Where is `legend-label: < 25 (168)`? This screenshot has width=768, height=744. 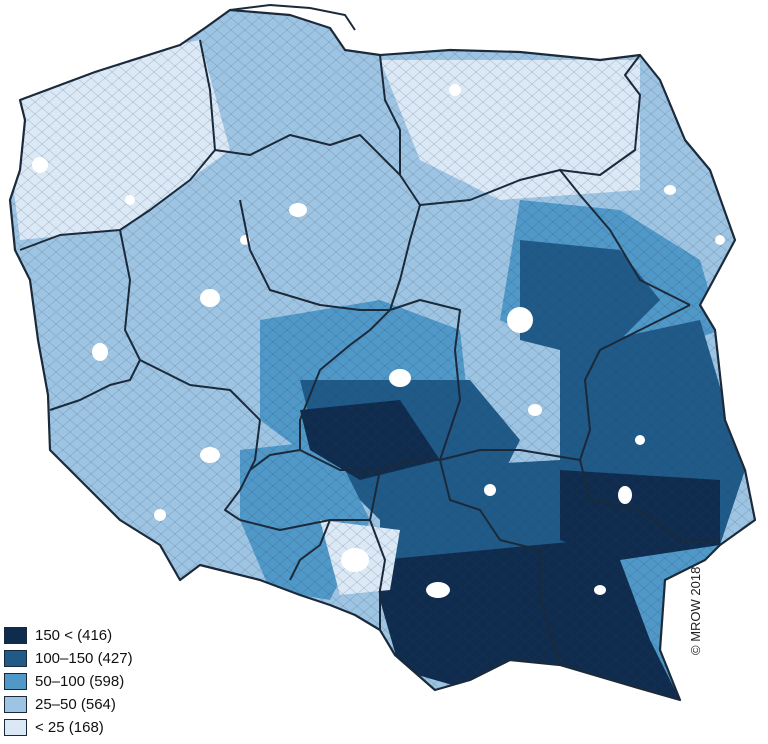
legend-label: < 25 (168) is located at coordinates (69, 727).